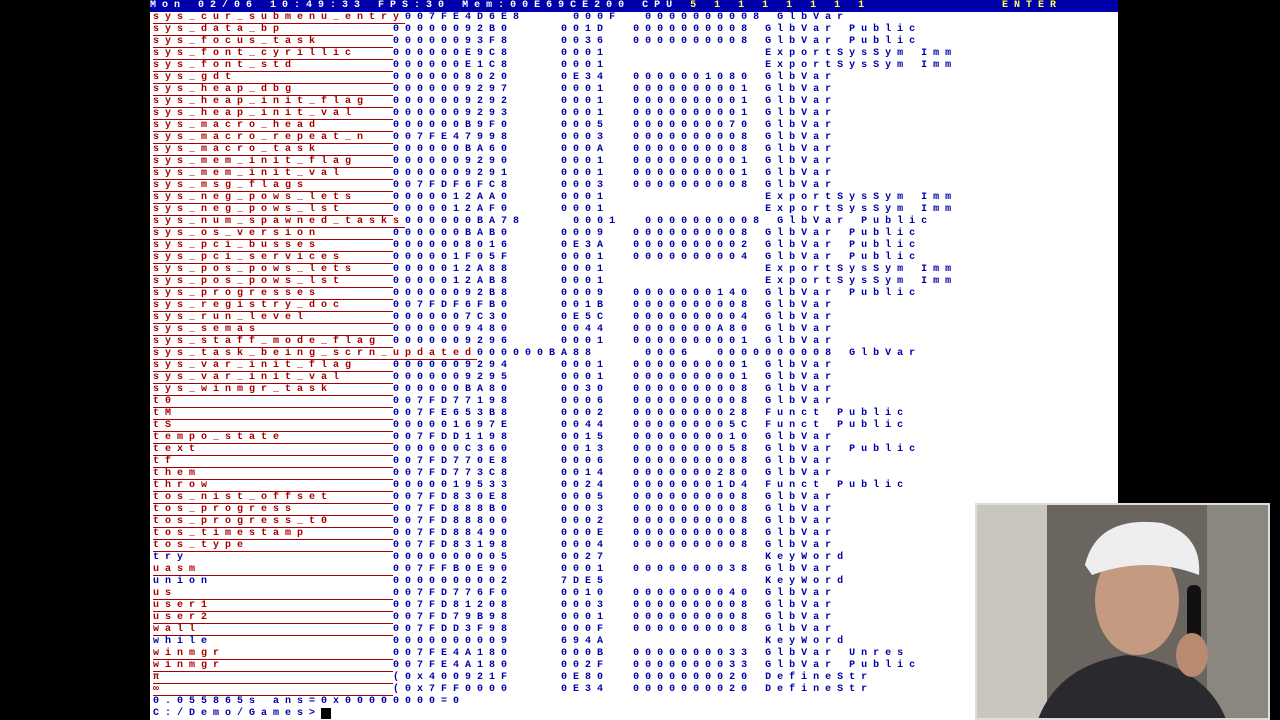 The image size is (1280, 720). I want to click on symbol-name: text, so click(273, 450).